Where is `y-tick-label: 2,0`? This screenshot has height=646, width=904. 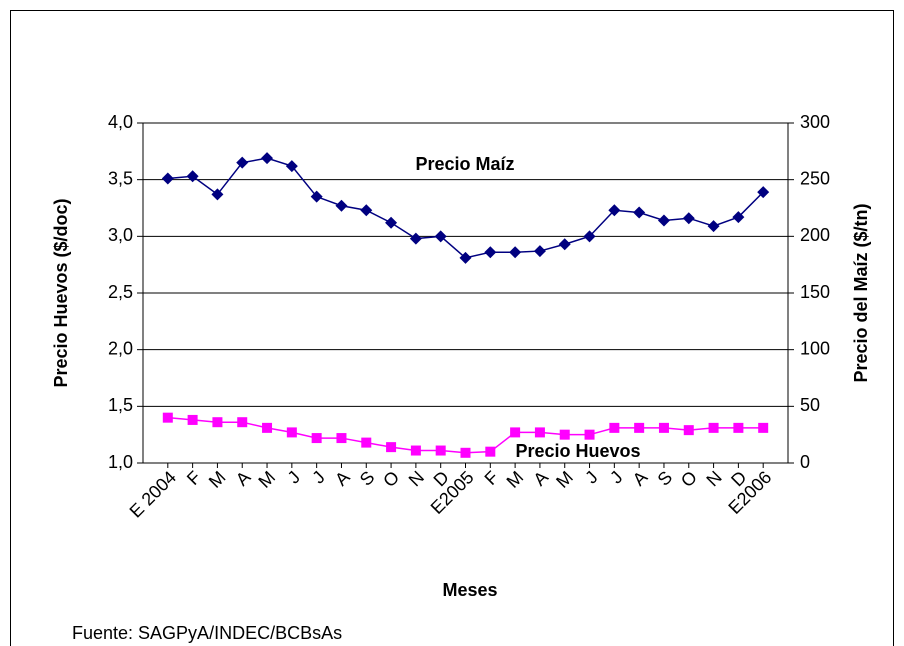
y-tick-label: 2,0 is located at coordinates (120, 348).